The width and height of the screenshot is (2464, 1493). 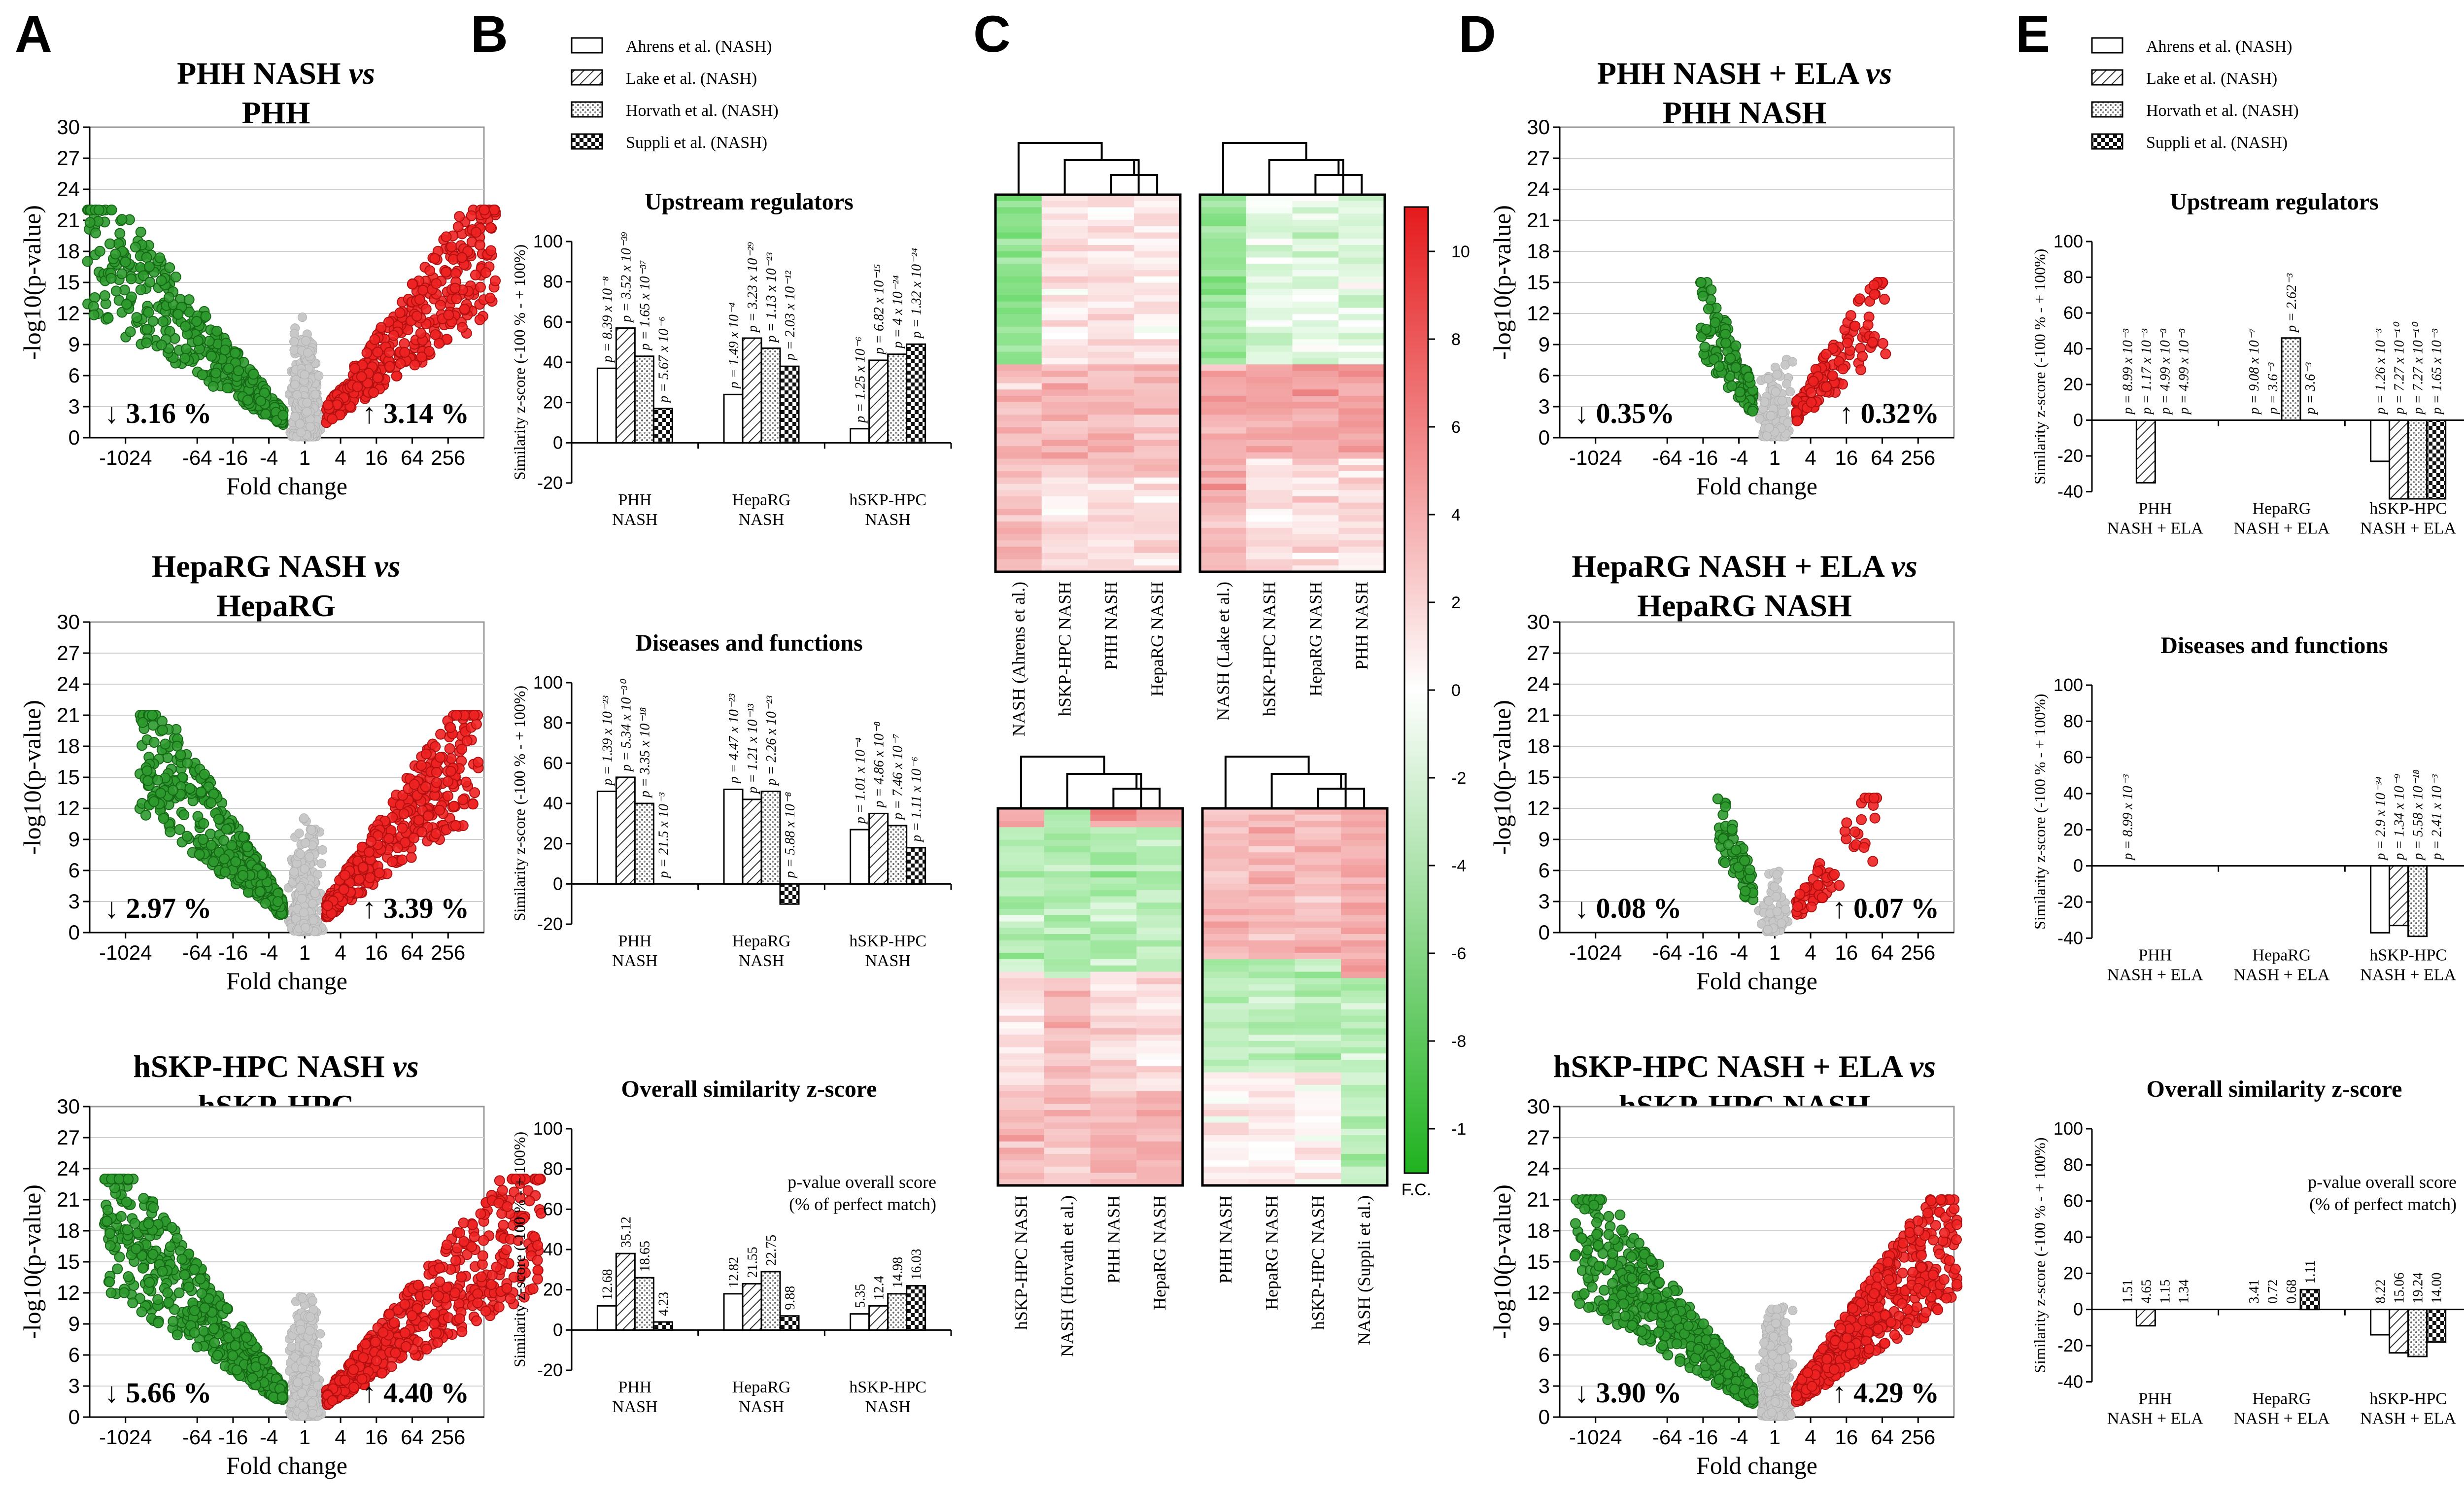 What do you see at coordinates (33, 34) in the screenshot?
I see `panel-letter-a: A` at bounding box center [33, 34].